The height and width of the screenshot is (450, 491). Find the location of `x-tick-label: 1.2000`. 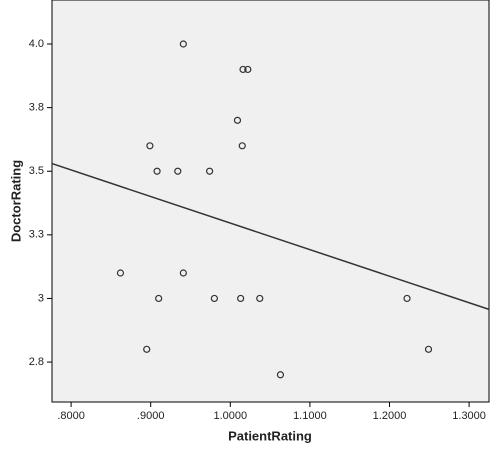

x-tick-label: 1.2000 is located at coordinates (390, 416).